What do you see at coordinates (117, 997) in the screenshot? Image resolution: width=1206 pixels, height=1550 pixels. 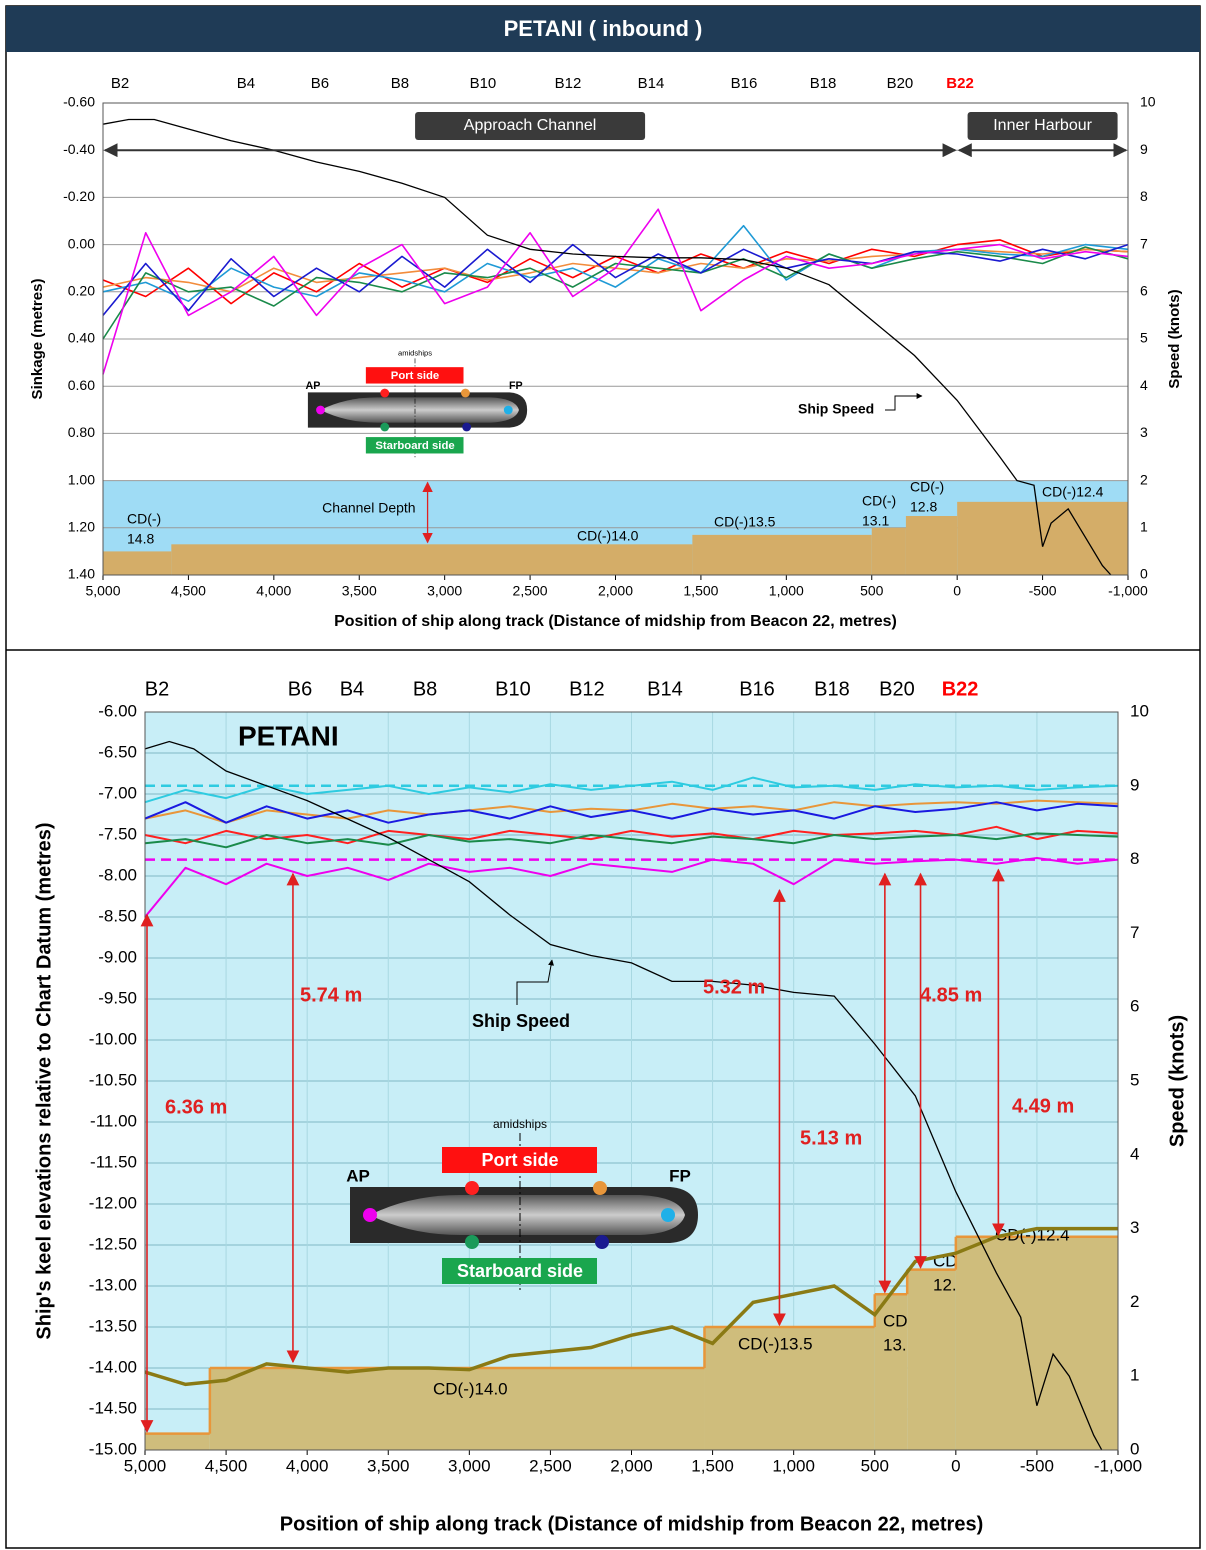 I see `y-tick-label: -9.50` at bounding box center [117, 997].